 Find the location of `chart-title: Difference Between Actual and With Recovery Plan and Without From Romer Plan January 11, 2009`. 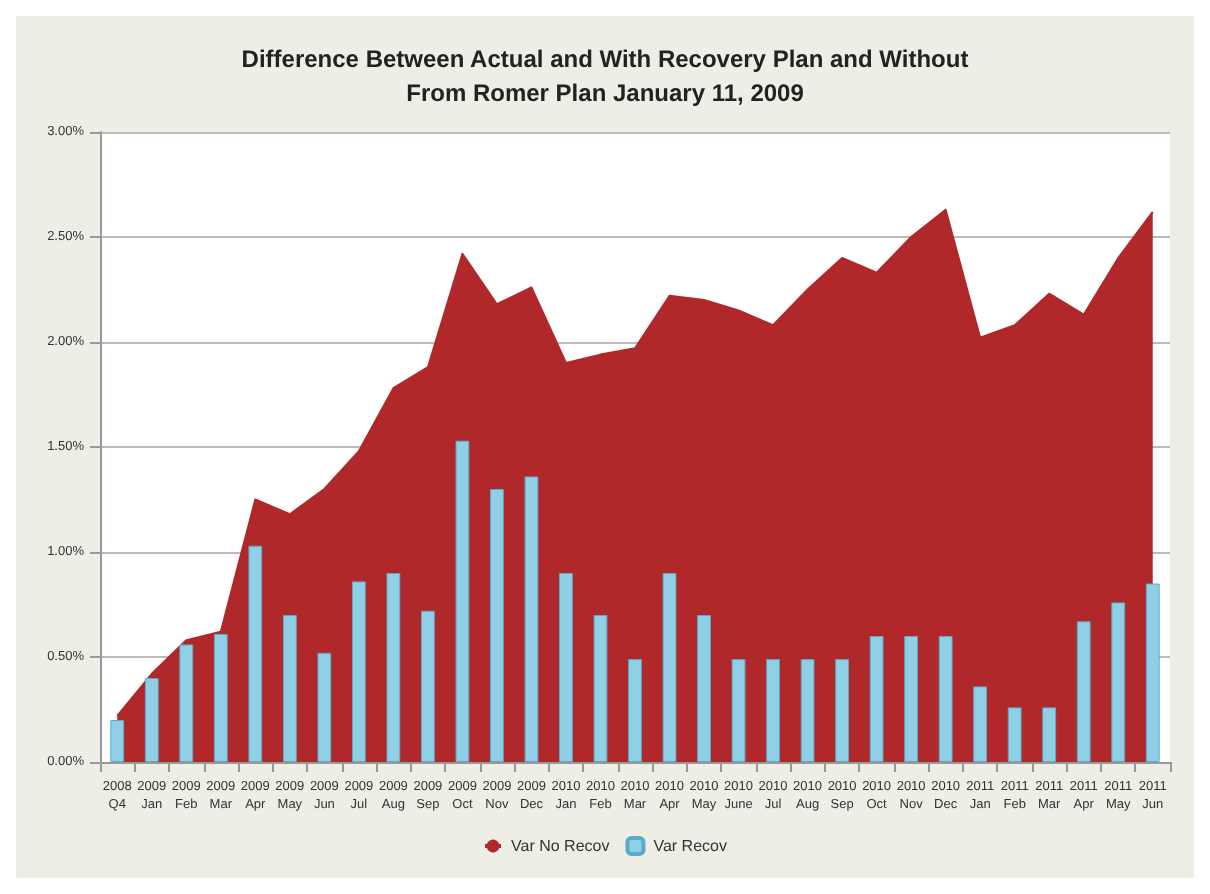

chart-title: Difference Between Actual and With Recovery Plan and Without From Romer Plan January 11, 2009 is located at coordinates (605, 76).